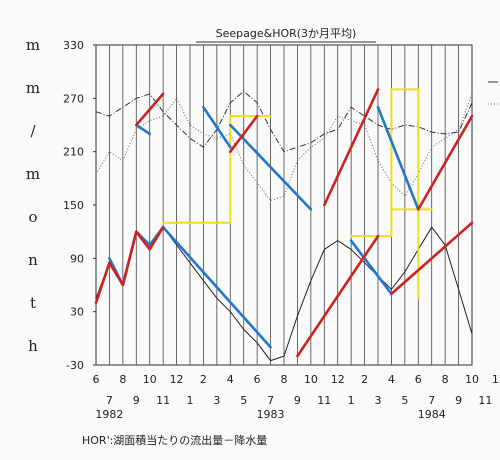  I want to click on footnote: HOR':湖面積当たりの流出量－降水量, so click(174, 440).